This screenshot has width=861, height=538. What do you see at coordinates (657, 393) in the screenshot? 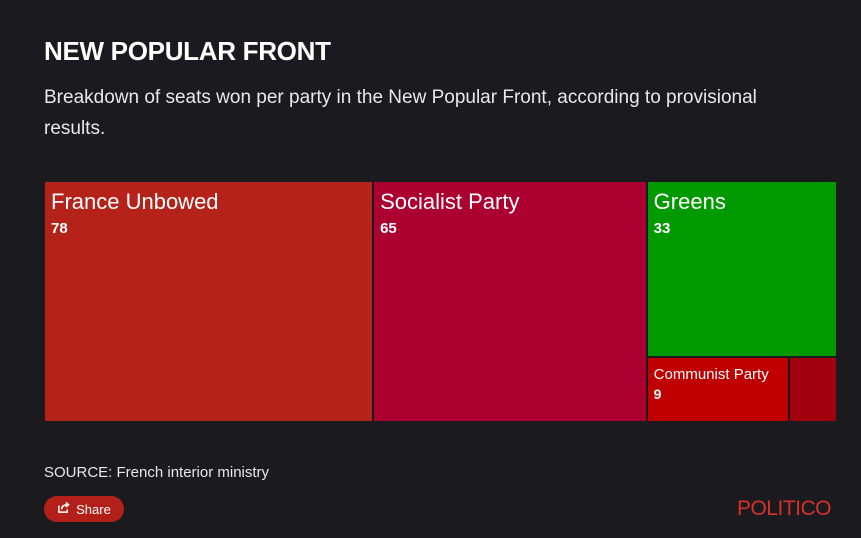
I see `treemap-value: 9` at bounding box center [657, 393].